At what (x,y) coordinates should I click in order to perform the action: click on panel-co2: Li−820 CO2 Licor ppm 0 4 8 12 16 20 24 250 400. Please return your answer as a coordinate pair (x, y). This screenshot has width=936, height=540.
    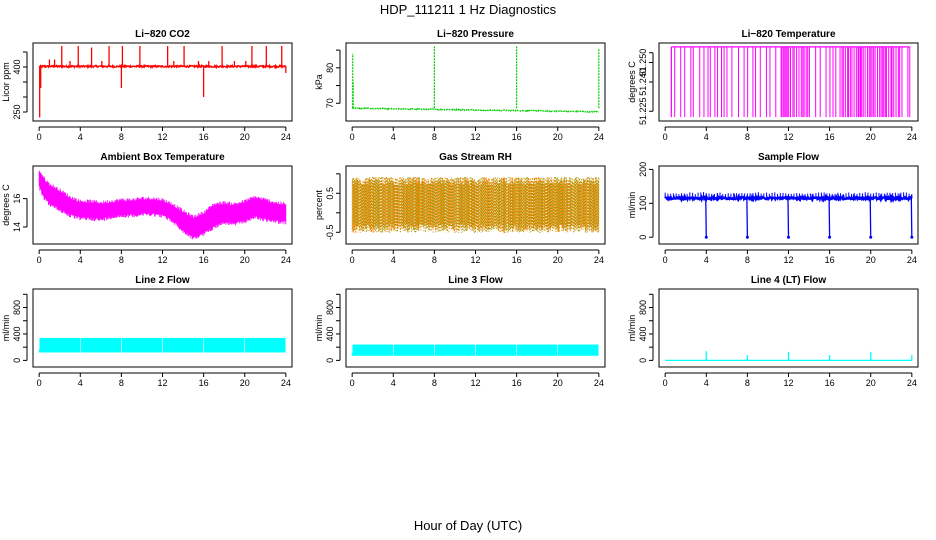
    Looking at the image, I should click on (147, 85).